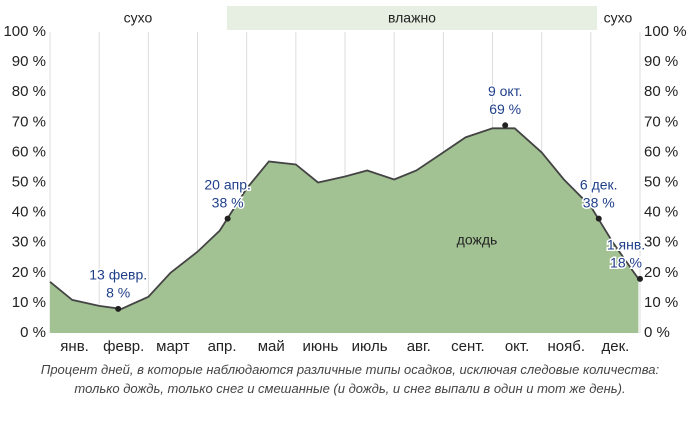 The width and height of the screenshot is (700, 428). What do you see at coordinates (599, 184) in the screenshot?
I see `annotation-date: 6 дек.` at bounding box center [599, 184].